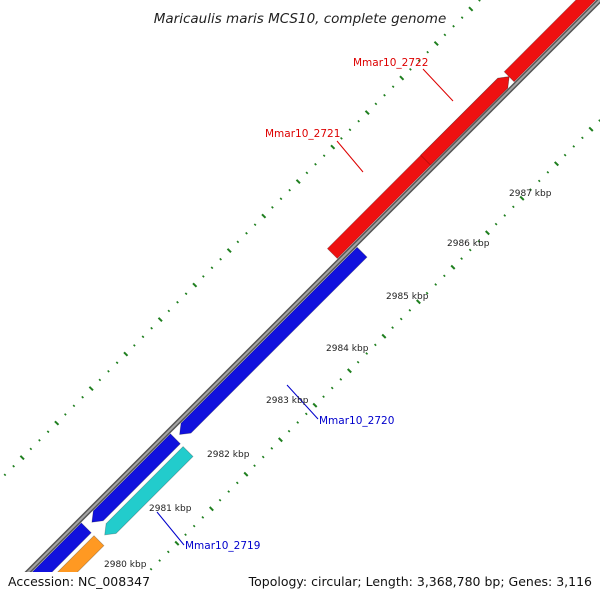 This screenshot has width=600, height=600. What do you see at coordinates (465, 121) in the screenshot?
I see `gene-arrow-mmar10-2721-part` at bounding box center [465, 121].